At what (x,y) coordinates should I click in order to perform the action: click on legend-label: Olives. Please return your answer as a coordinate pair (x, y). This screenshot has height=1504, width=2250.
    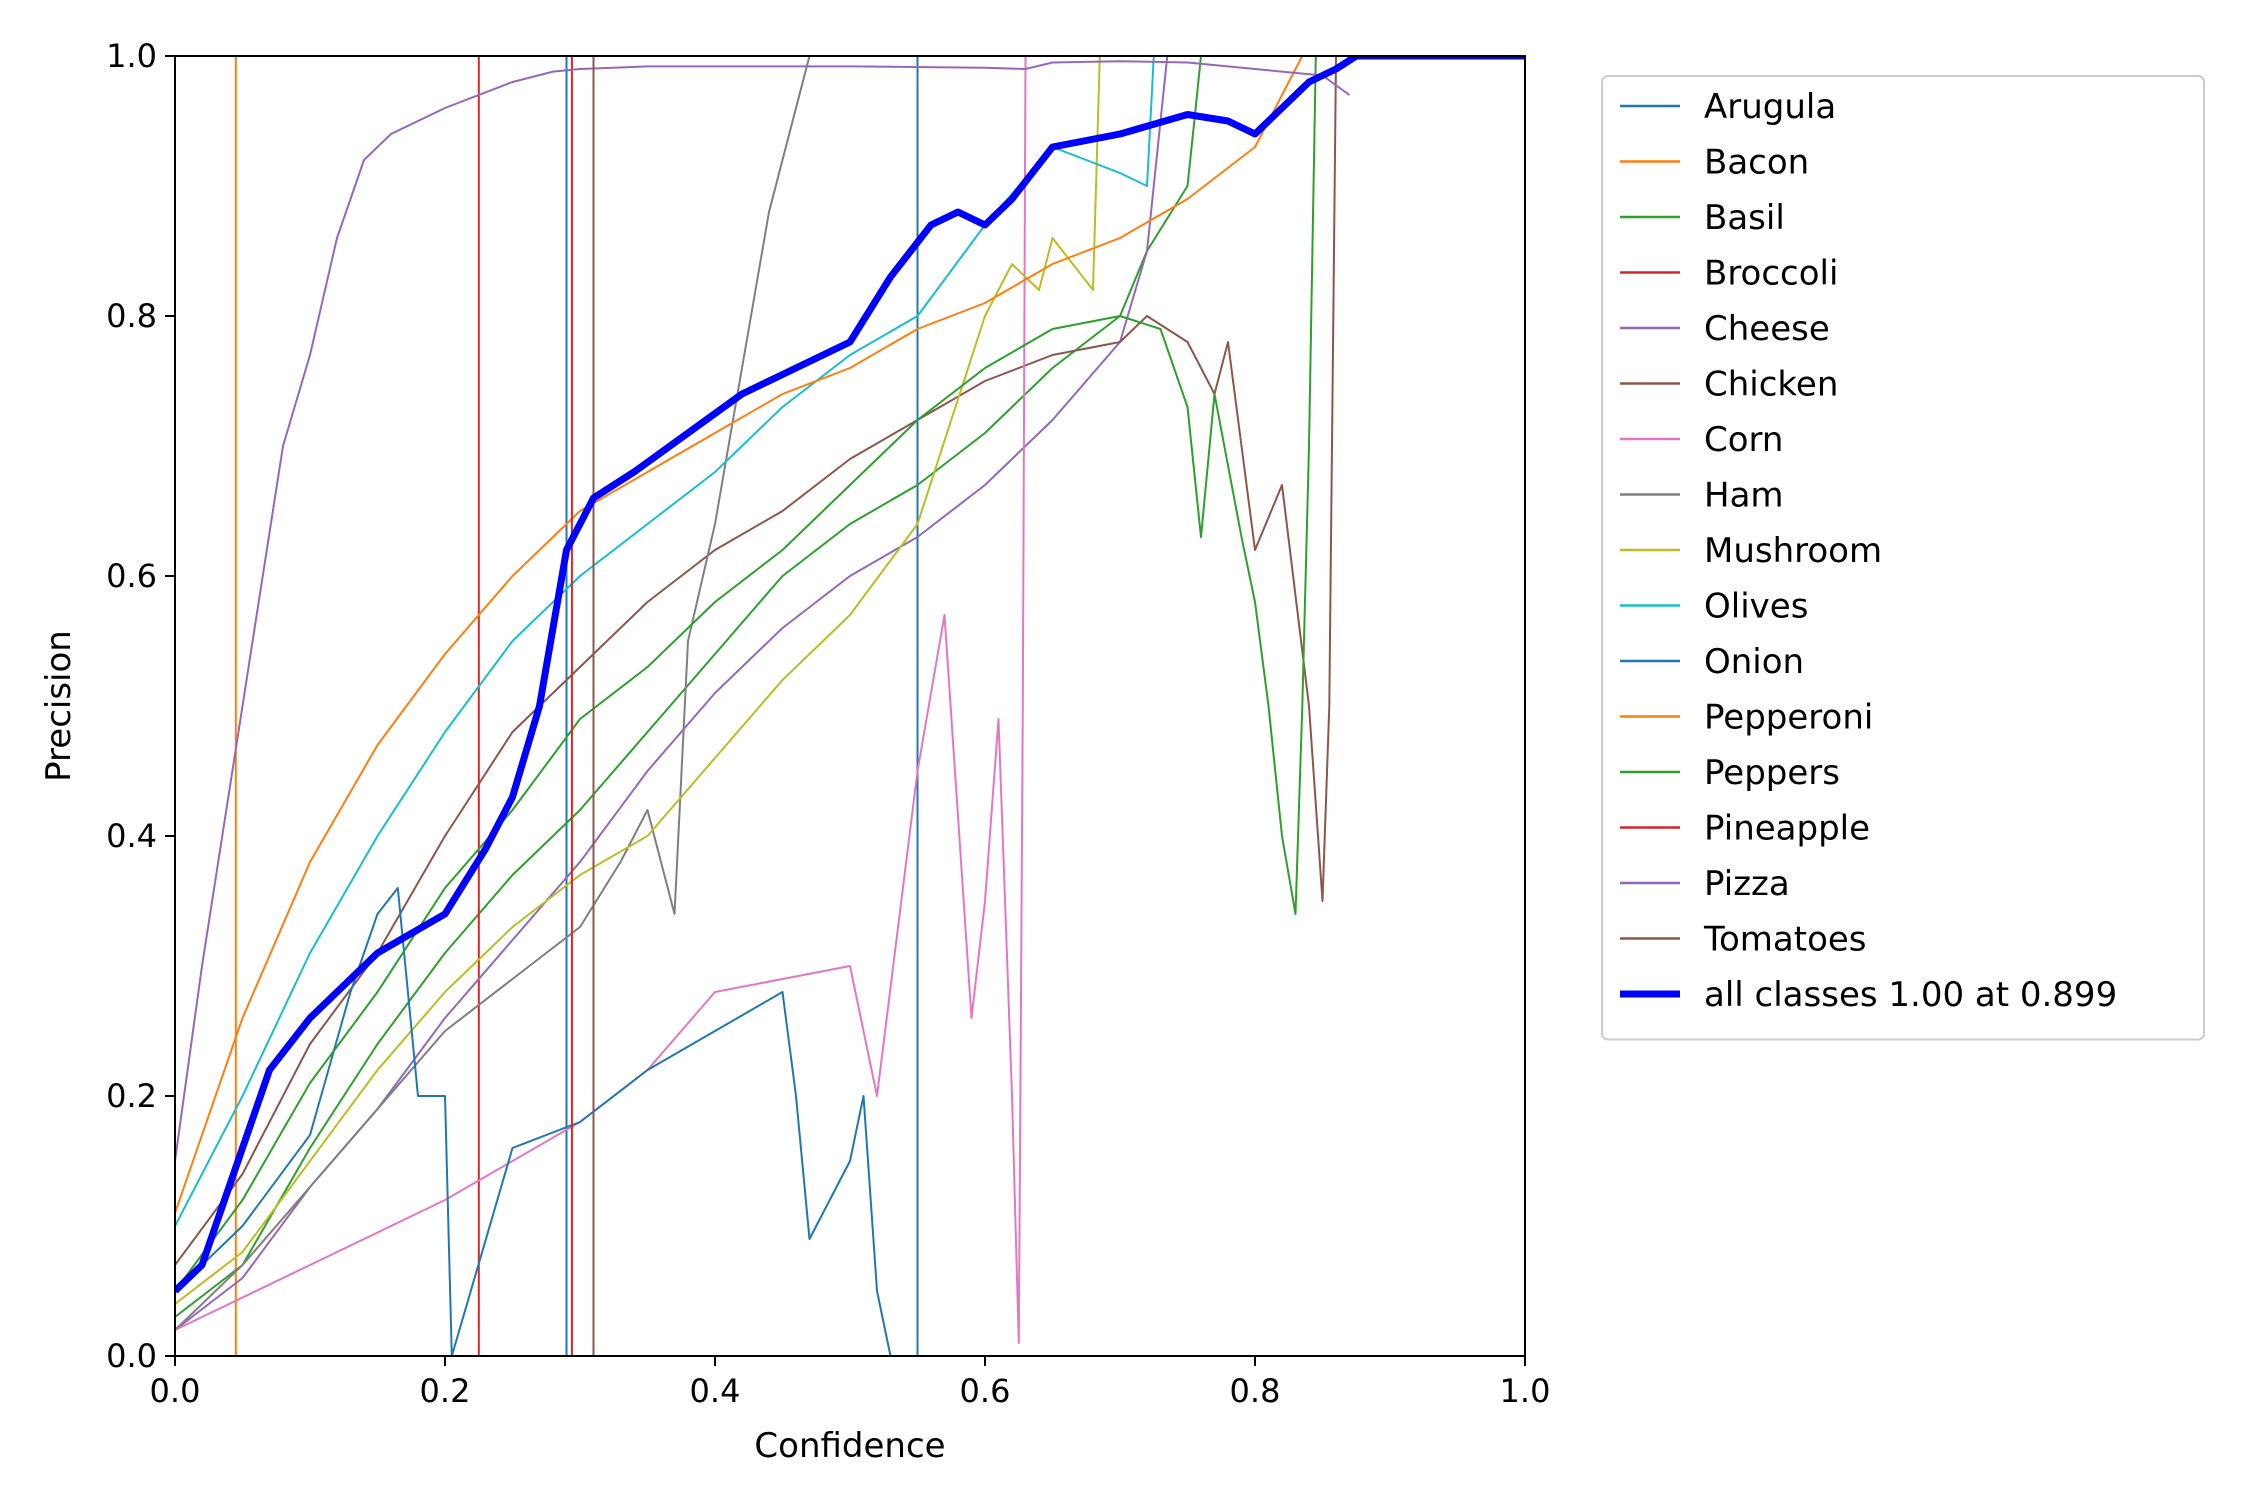
    Looking at the image, I should click on (1756, 607).